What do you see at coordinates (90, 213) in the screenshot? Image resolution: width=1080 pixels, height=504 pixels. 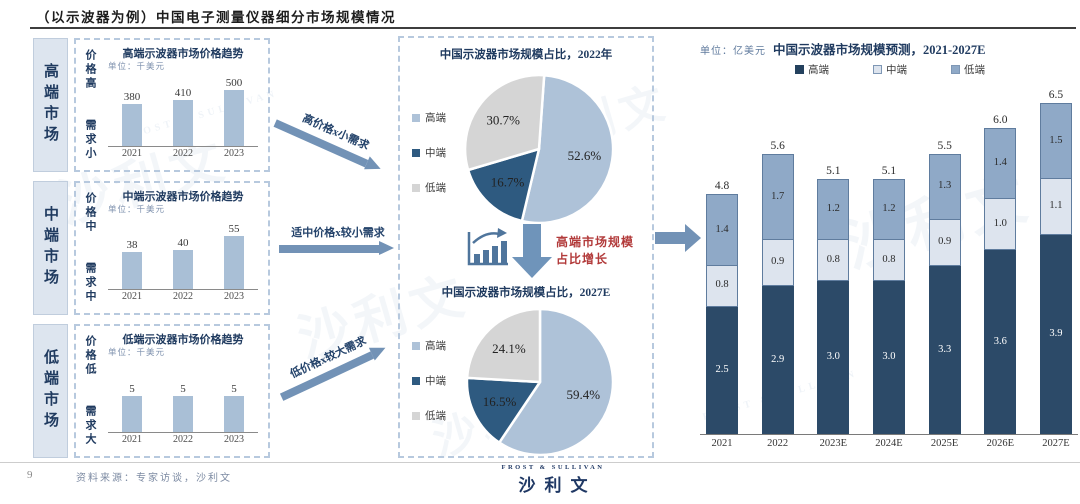 I see `price-trait: 价格中` at bounding box center [90, 213].